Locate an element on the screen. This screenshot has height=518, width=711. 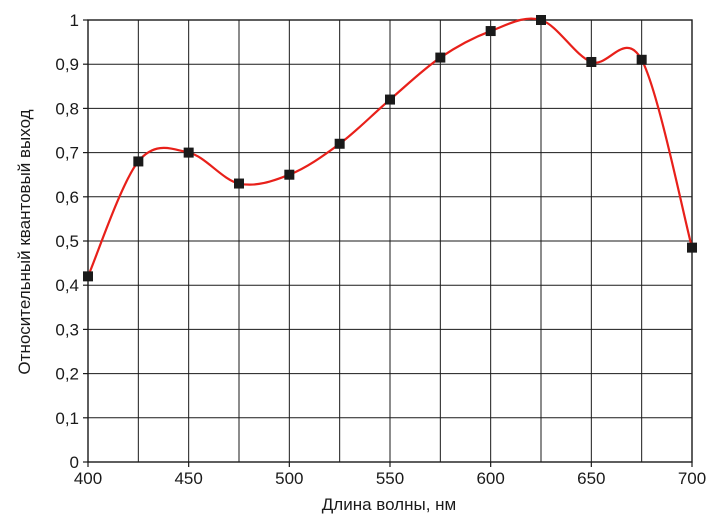
y-tick-label: 0,3 is located at coordinates (67, 329).